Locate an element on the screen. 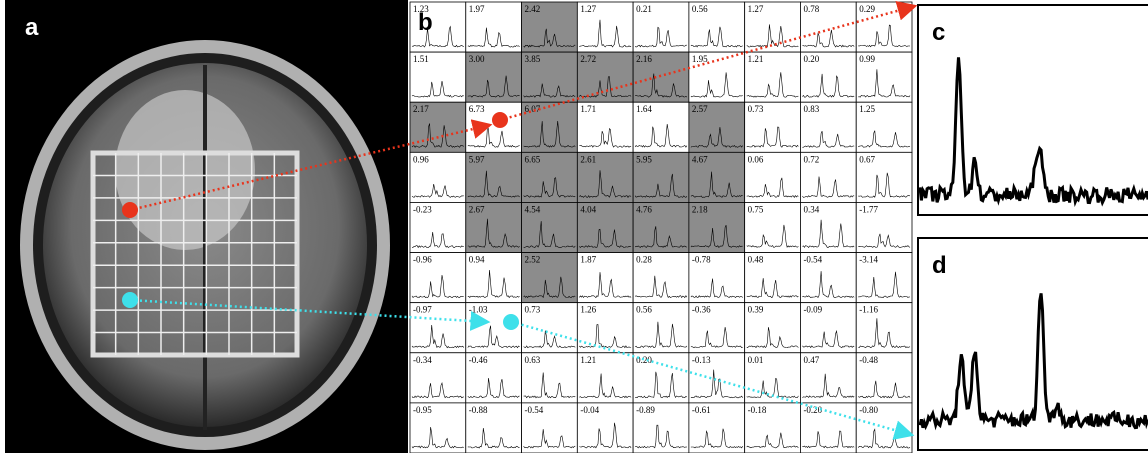  voxel-value: 0.39 is located at coordinates (756, 310).